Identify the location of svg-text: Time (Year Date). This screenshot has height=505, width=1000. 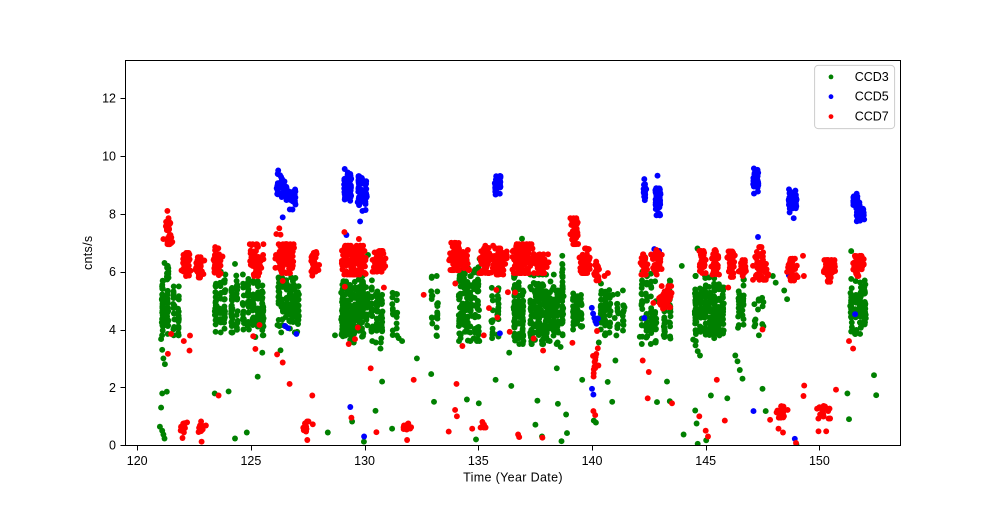
(513, 477).